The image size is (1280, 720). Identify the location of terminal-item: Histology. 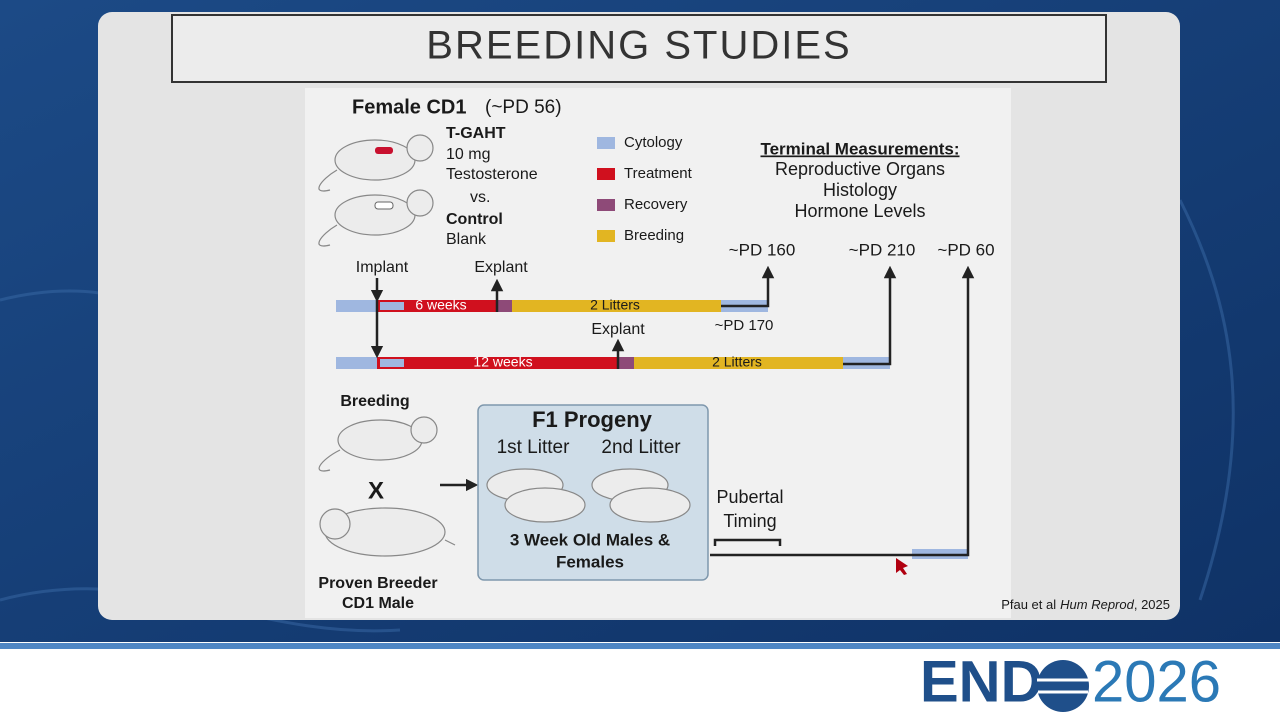
(860, 190).